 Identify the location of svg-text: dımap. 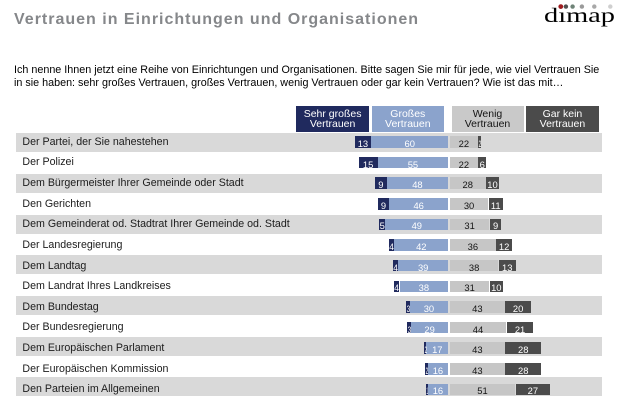
(579, 16).